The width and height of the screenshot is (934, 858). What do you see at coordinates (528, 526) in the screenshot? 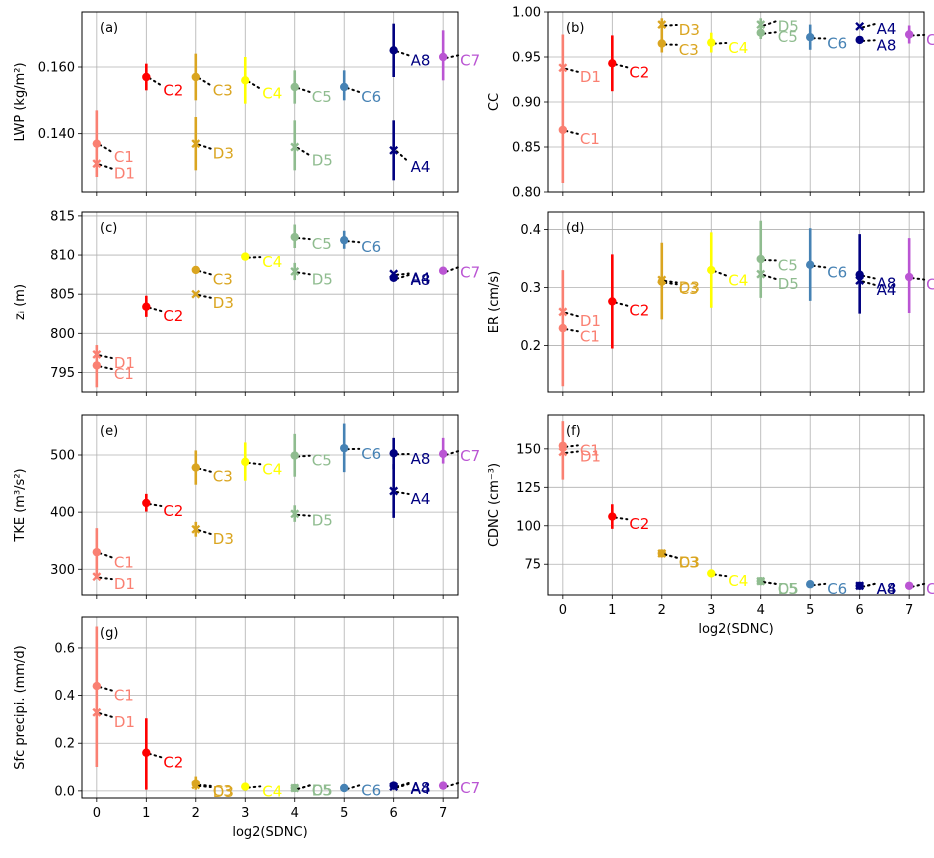
I see `y-tick-label: 100` at bounding box center [528, 526].